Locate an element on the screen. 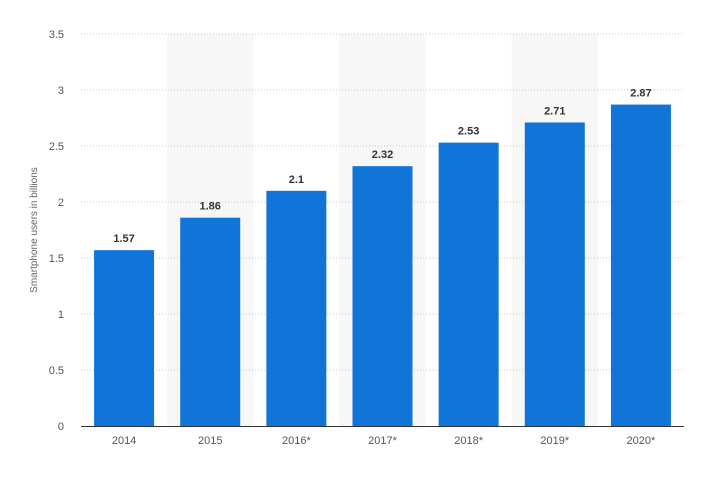 The height and width of the screenshot is (486, 706). y-axis-title: Smartphone users in billions is located at coordinates (34, 230).